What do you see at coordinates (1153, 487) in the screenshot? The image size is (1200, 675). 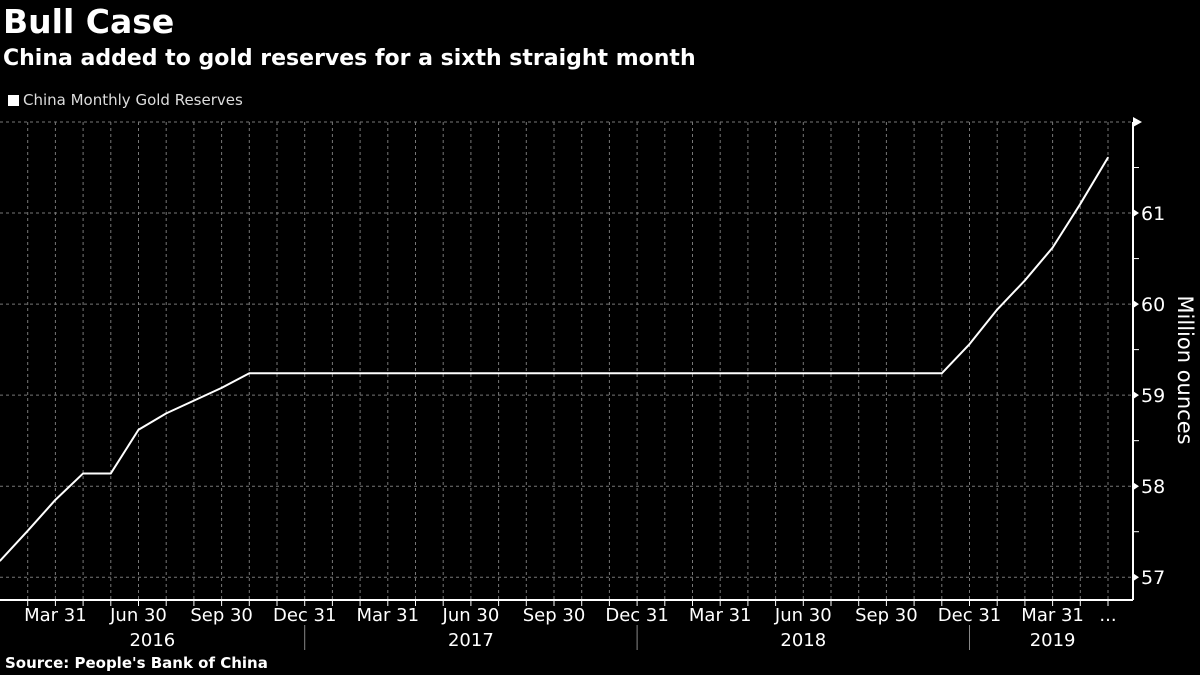 I see `y-tick-label: 58` at bounding box center [1153, 487].